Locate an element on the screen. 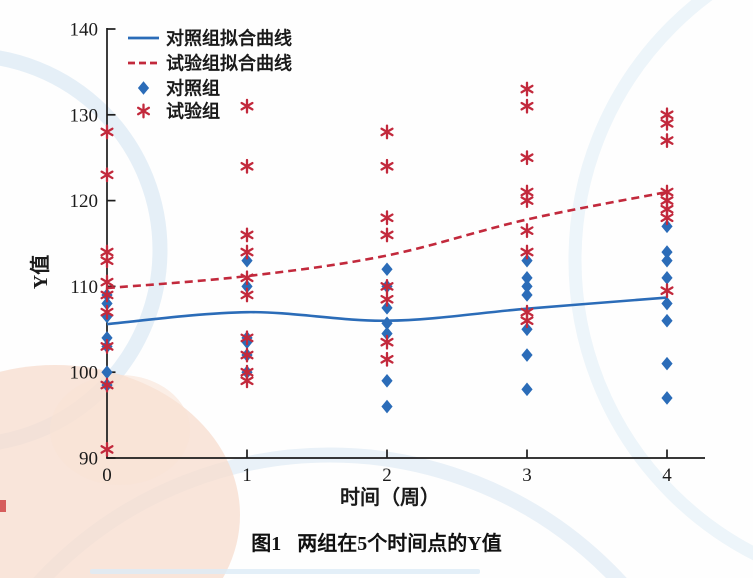  legend-label-control_fit: 对照组拟合曲线 is located at coordinates (229, 38).